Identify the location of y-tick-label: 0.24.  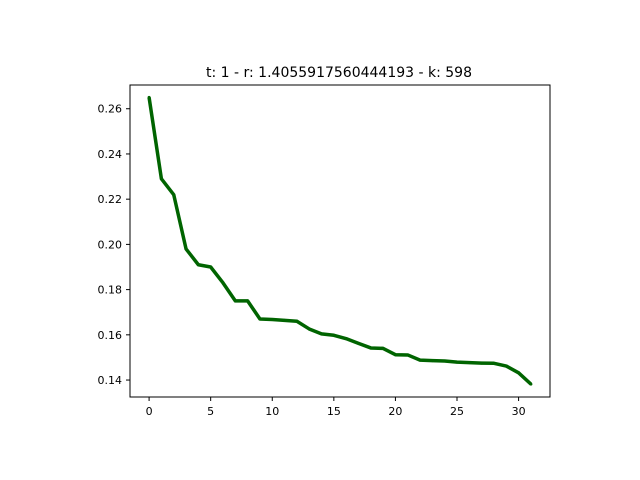
(110, 154).